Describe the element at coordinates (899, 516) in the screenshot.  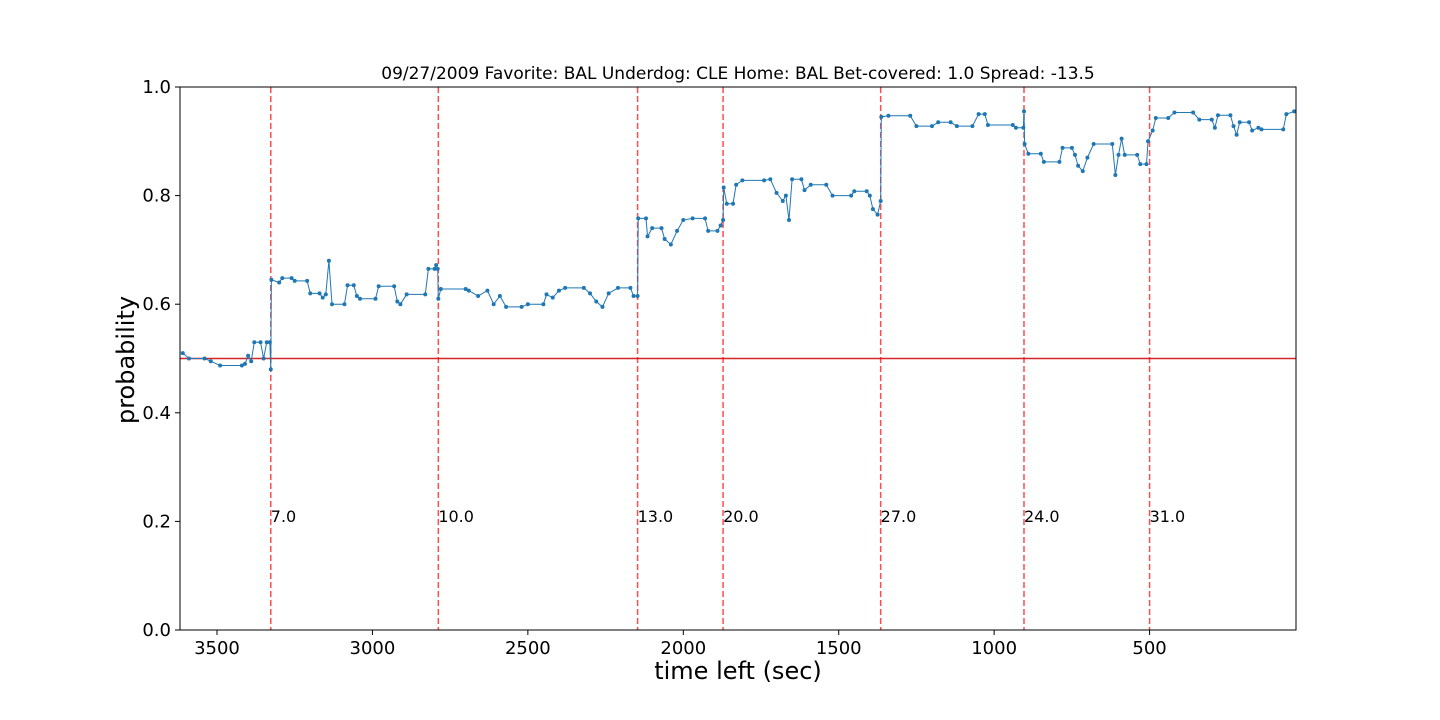
I see `event-annotation: 27.0` at that location.